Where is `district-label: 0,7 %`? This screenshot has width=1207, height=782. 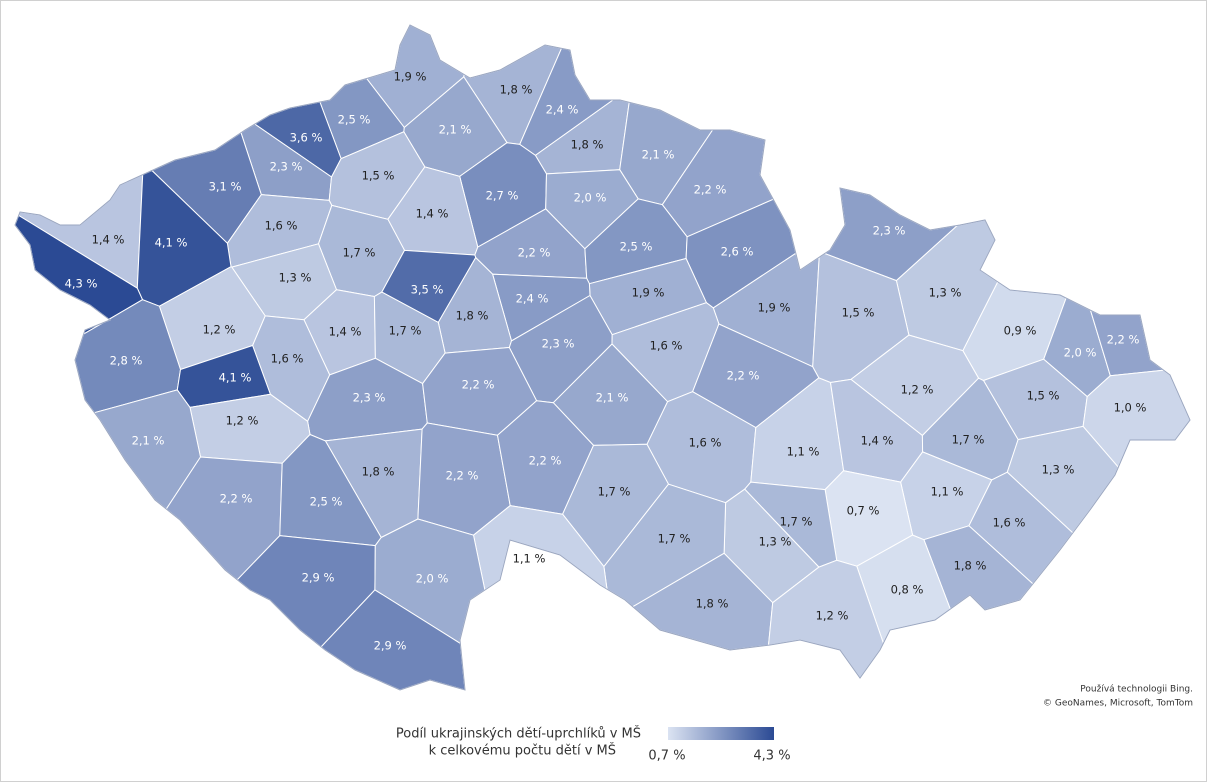 district-label: 0,7 % is located at coordinates (863, 511).